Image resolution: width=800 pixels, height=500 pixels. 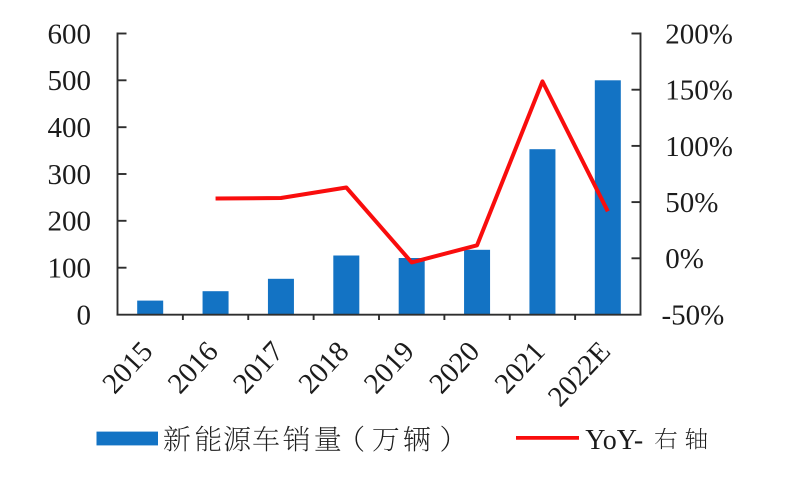 What do you see at coordinates (684, 259) in the screenshot?
I see `svg-text: 0%` at bounding box center [684, 259].